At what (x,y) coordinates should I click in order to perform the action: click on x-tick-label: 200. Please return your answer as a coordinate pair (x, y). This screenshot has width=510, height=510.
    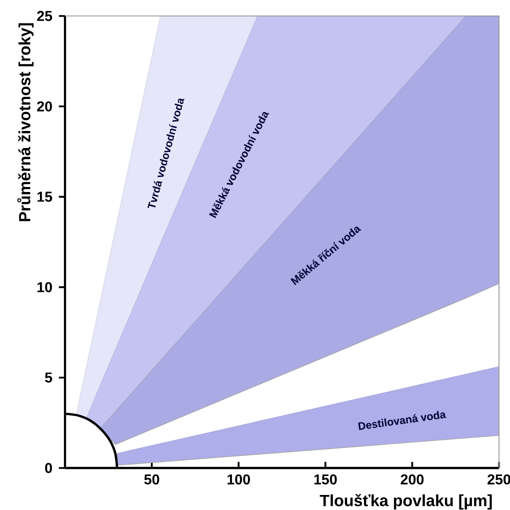
    Looking at the image, I should click on (412, 479).